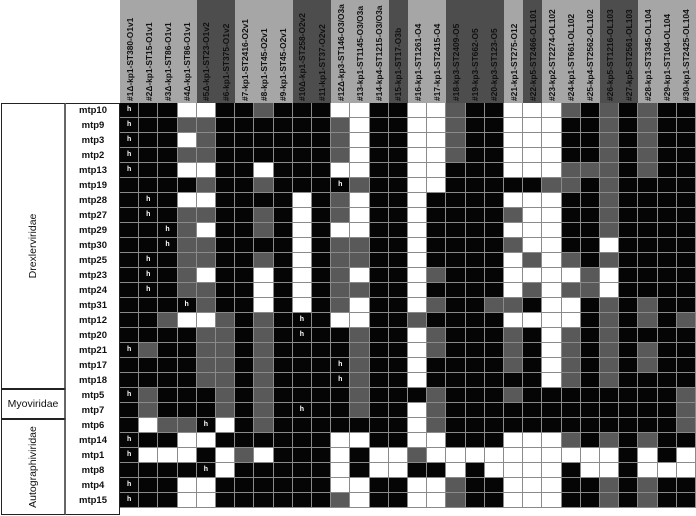 The width and height of the screenshot is (696, 516). What do you see at coordinates (648, 51) in the screenshot?
I see `column-header: #28-kp1-ST3345-OL104` at bounding box center [648, 51].